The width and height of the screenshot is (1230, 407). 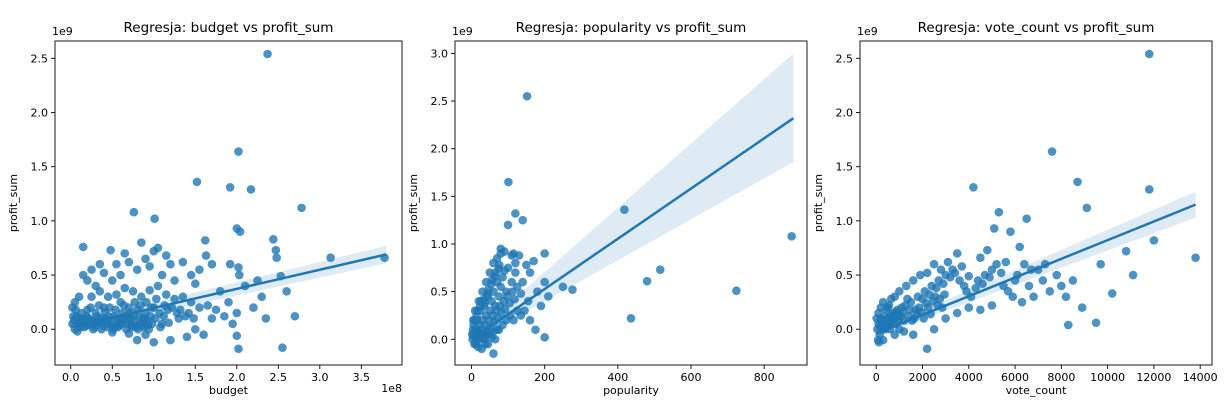 I want to click on y-tick-label: 0.5, so click(x=845, y=275).